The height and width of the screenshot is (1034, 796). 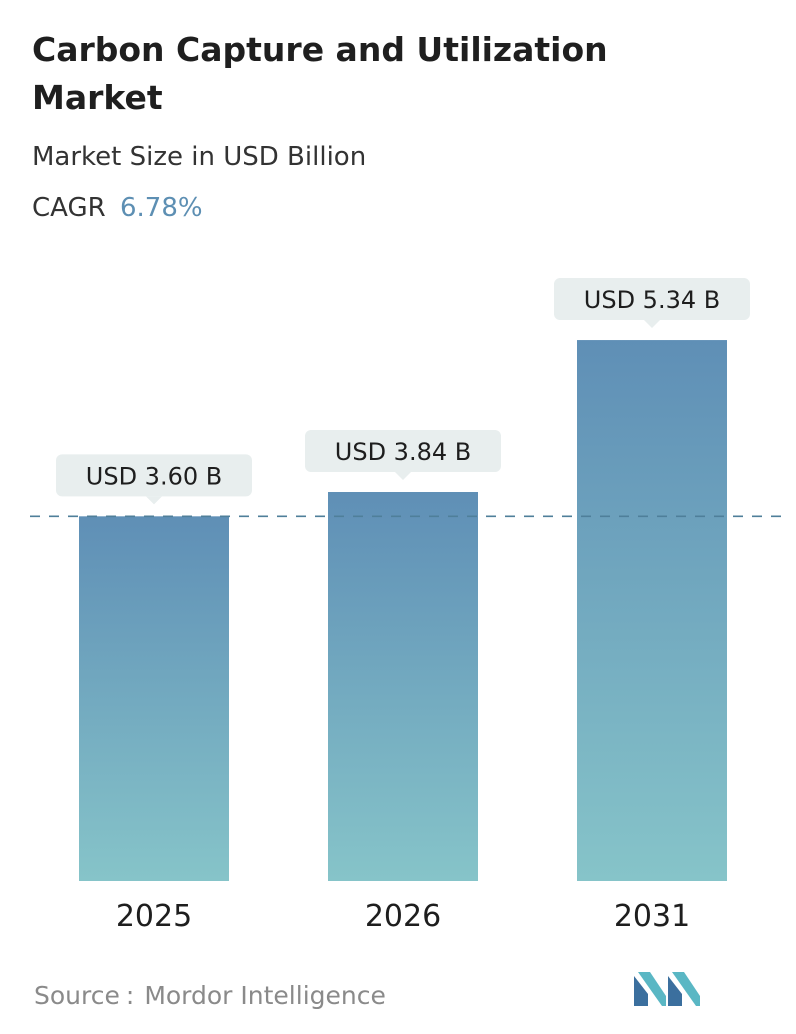 What do you see at coordinates (117, 208) in the screenshot?
I see `cagr-row: CAGR 6.78%` at bounding box center [117, 208].